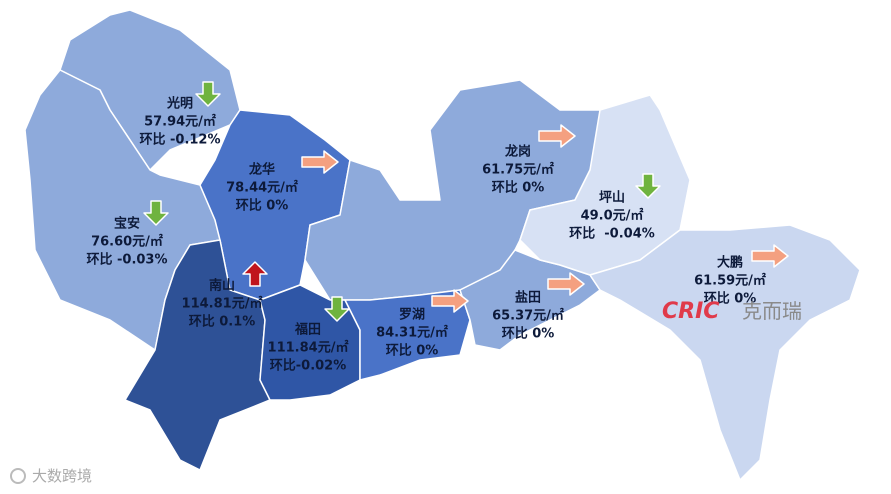 Image resolution: width=891 pixels, height=494 pixels. I want to click on district-name: 南山, so click(222, 286).